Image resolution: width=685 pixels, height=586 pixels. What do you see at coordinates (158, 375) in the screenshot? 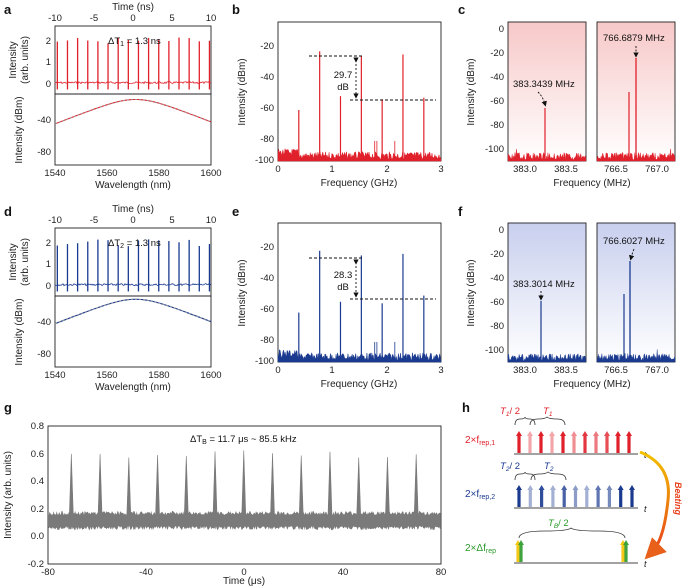
I see `d-bottom-xtick: 1580` at bounding box center [158, 375].